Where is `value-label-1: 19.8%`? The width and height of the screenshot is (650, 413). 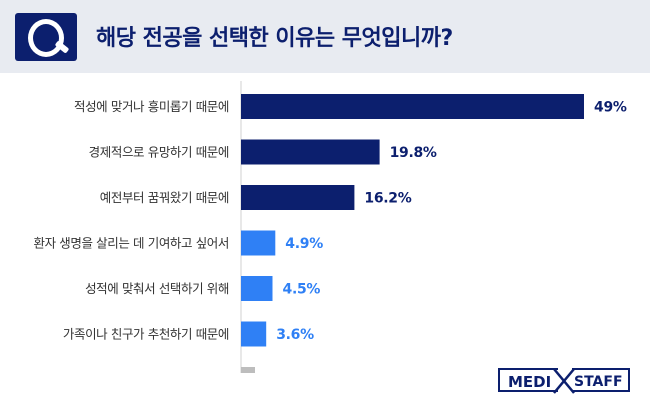
value-label-1: 19.8% is located at coordinates (413, 153).